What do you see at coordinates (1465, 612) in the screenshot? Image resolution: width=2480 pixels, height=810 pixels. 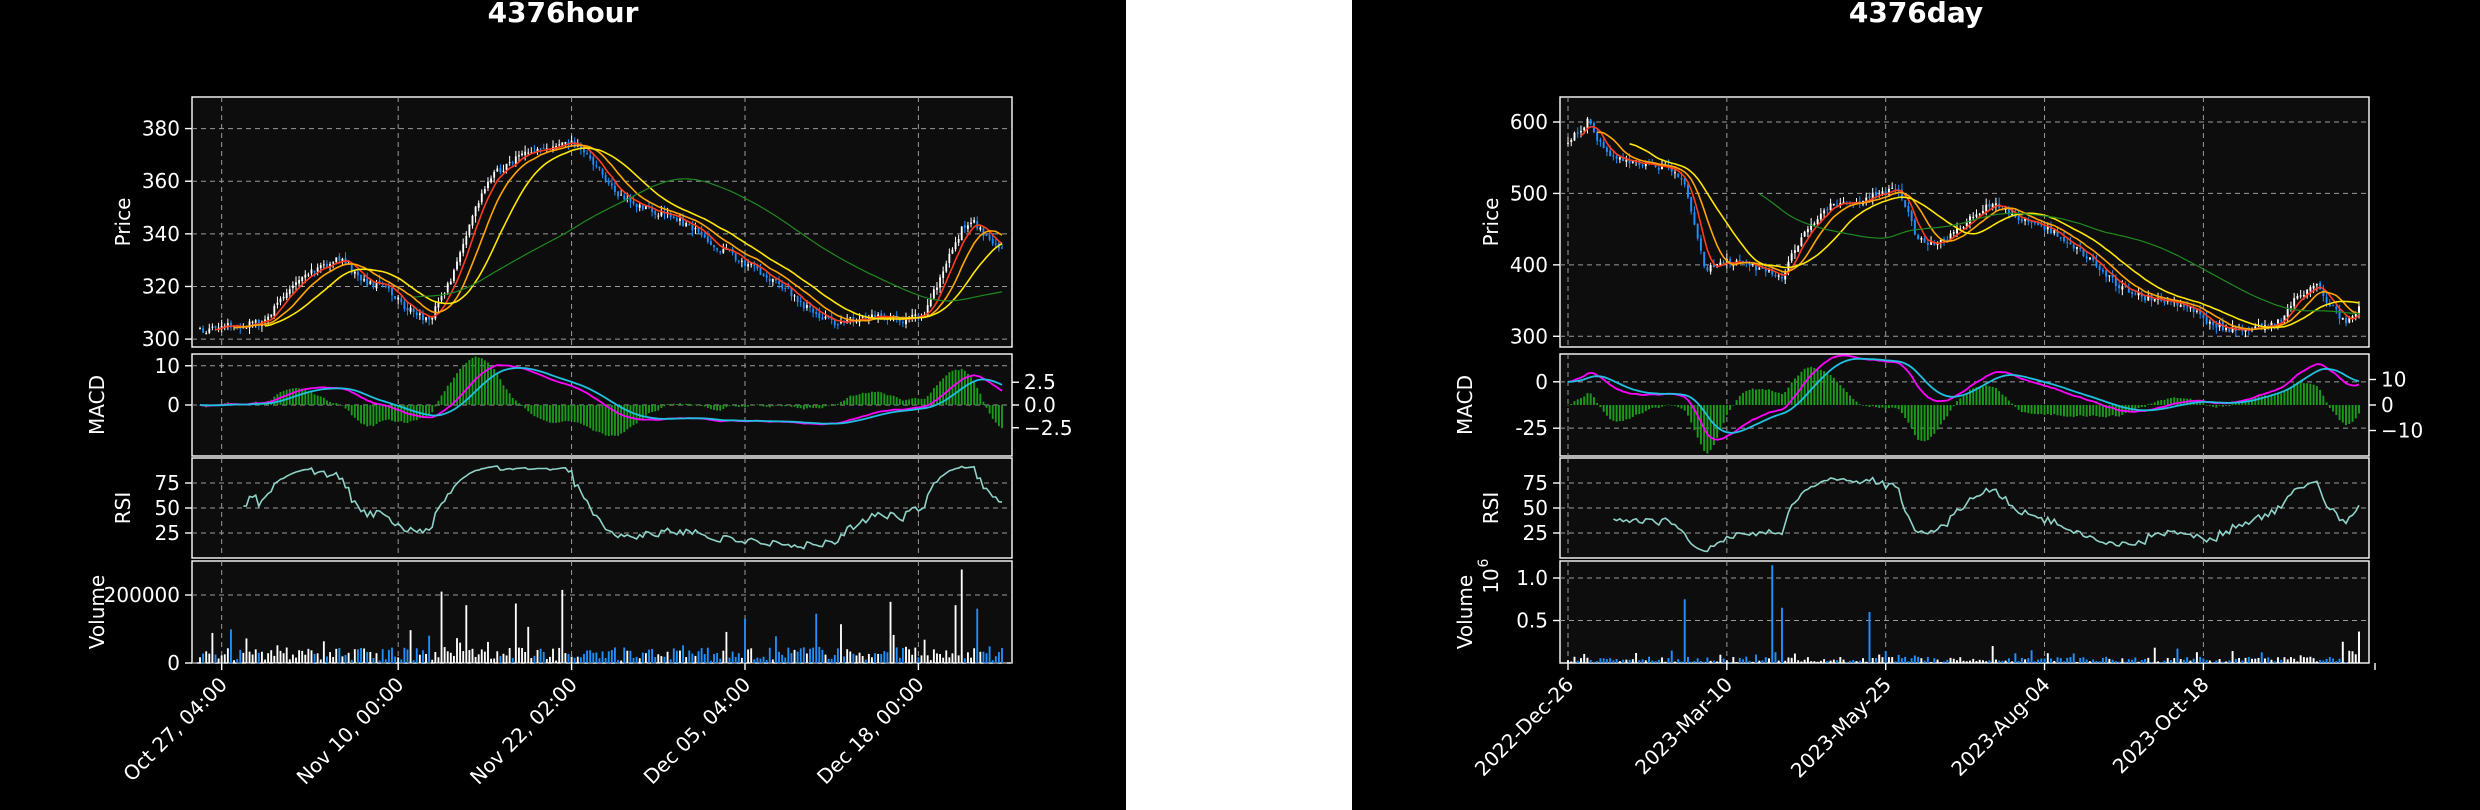 I see `volume-axis-label: Volume` at bounding box center [1465, 612].